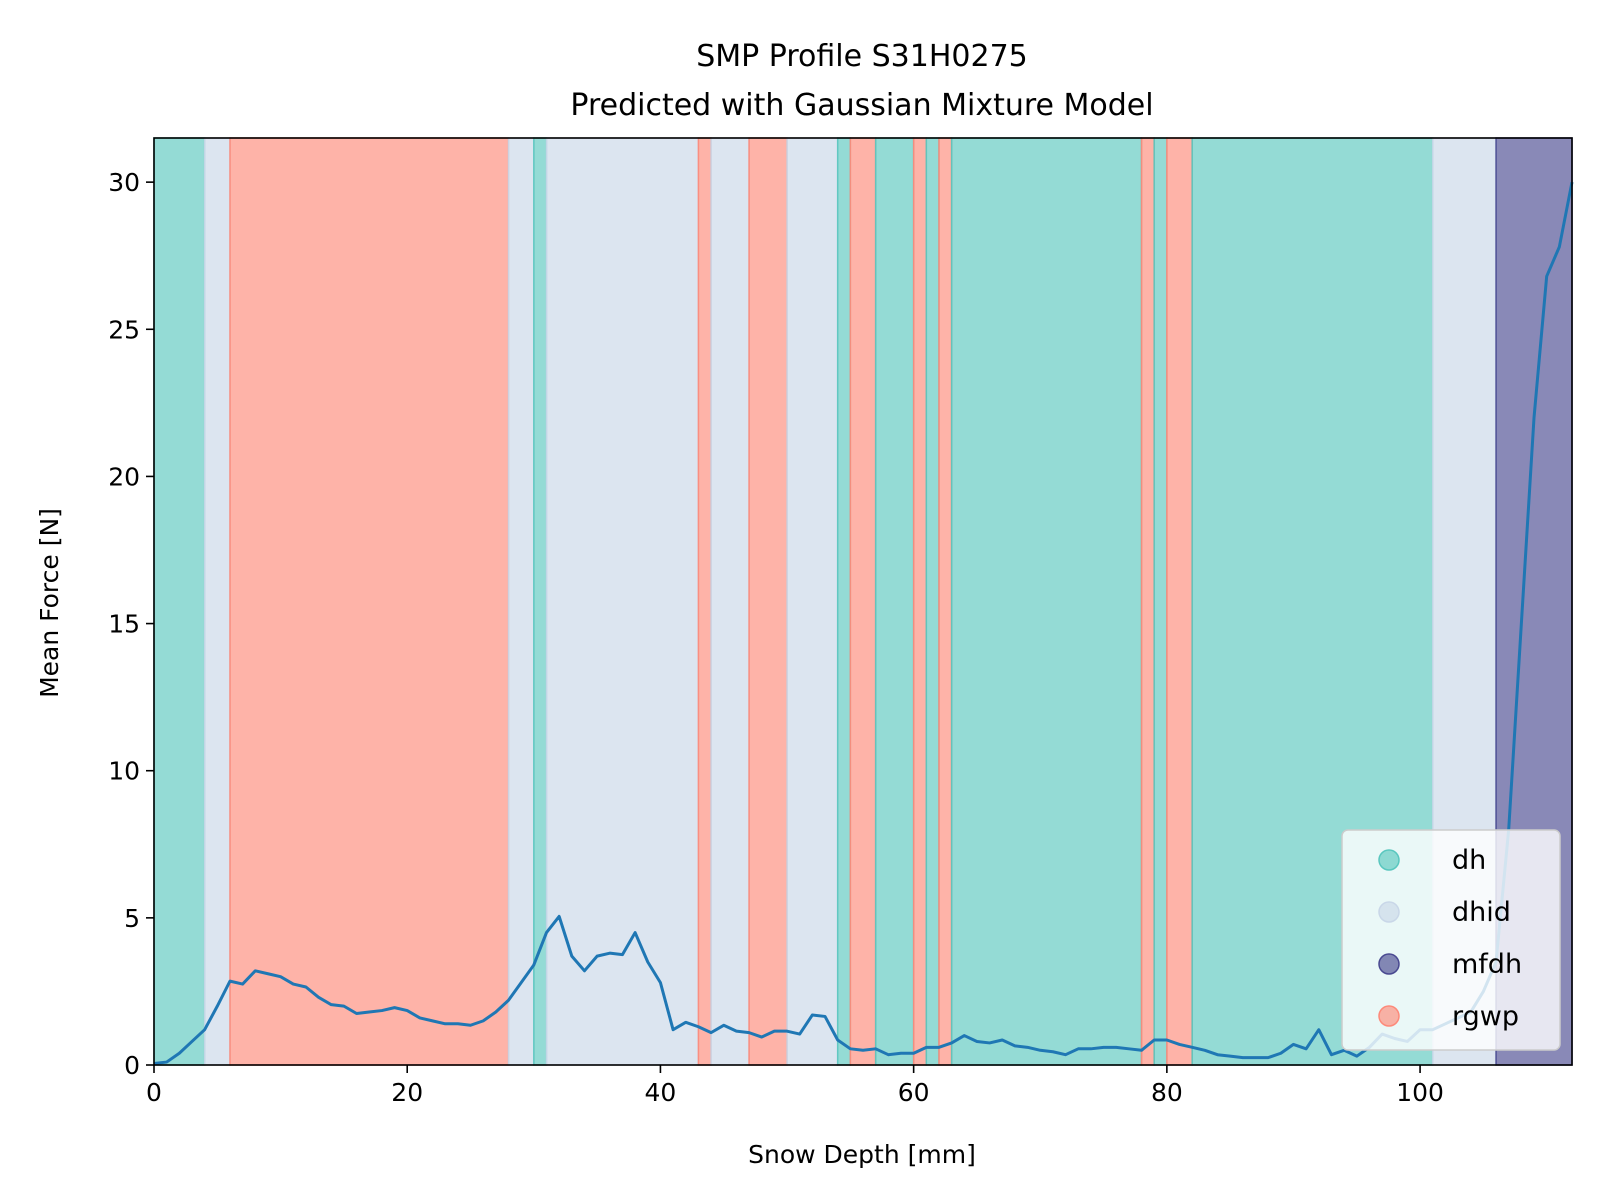 The image size is (1600, 1200). What do you see at coordinates (862, 56) in the screenshot?
I see `chart-title: SMP Profile S31H0275` at bounding box center [862, 56].